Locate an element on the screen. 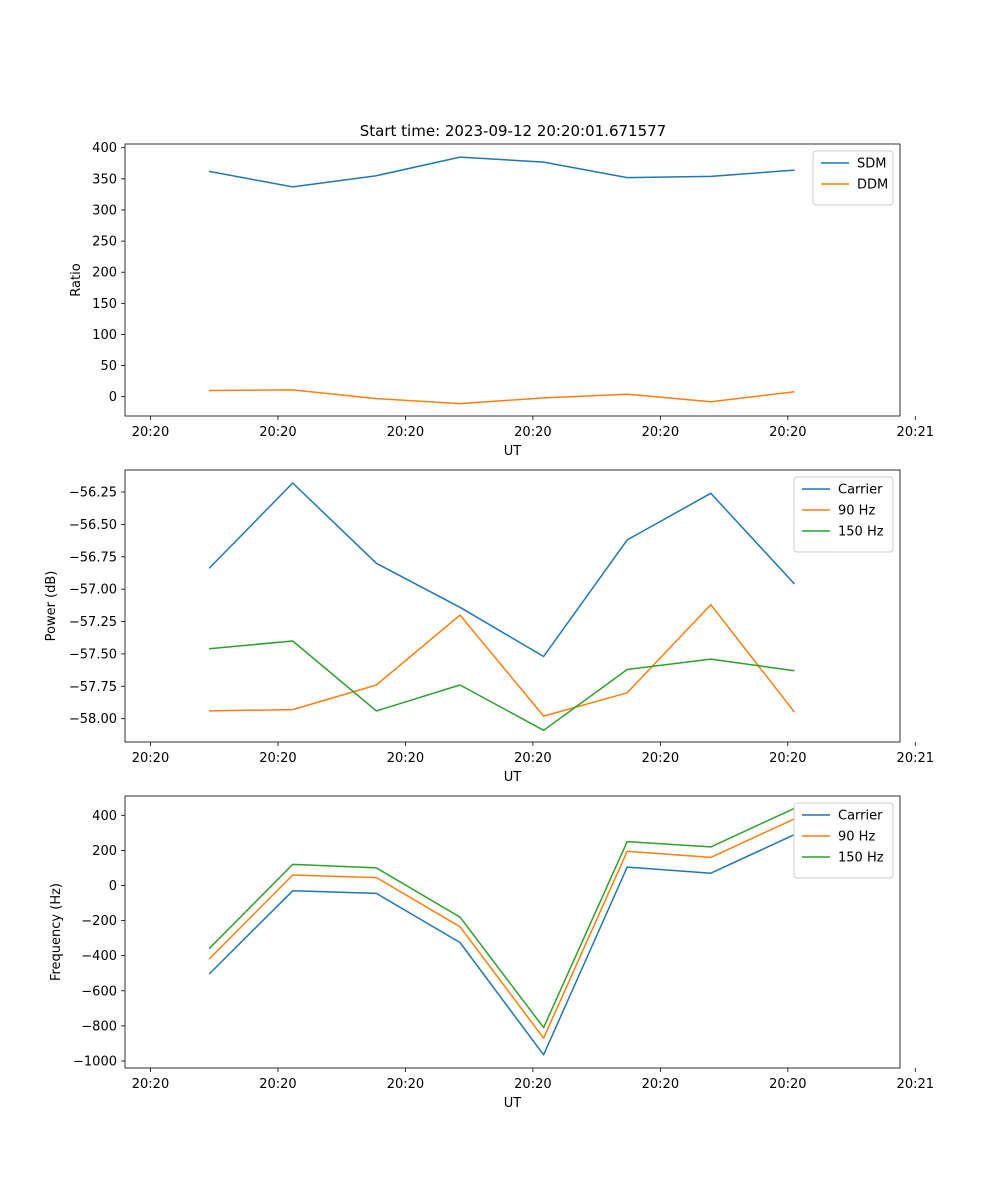  y-tick-label: −56.50 is located at coordinates (93, 525).